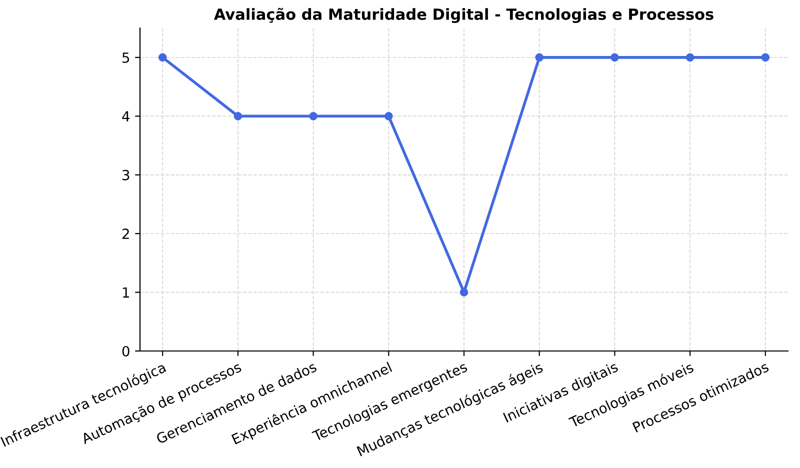  I want to click on y-tick-label: 5, so click(126, 57).